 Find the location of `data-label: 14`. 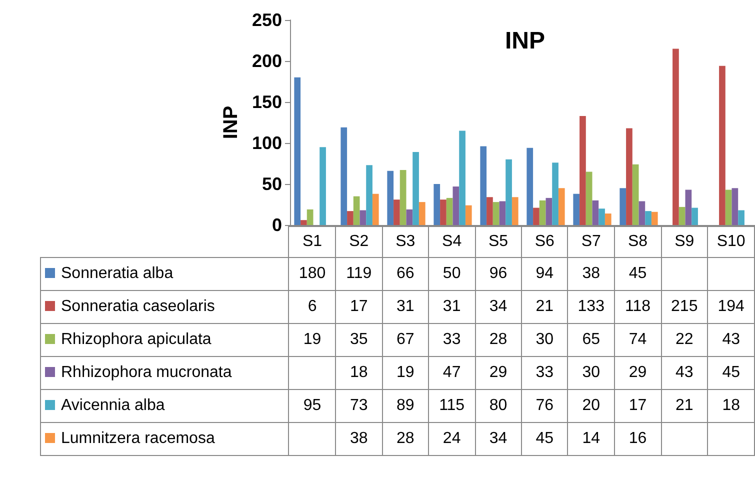

data-label: 14 is located at coordinates (591, 439).